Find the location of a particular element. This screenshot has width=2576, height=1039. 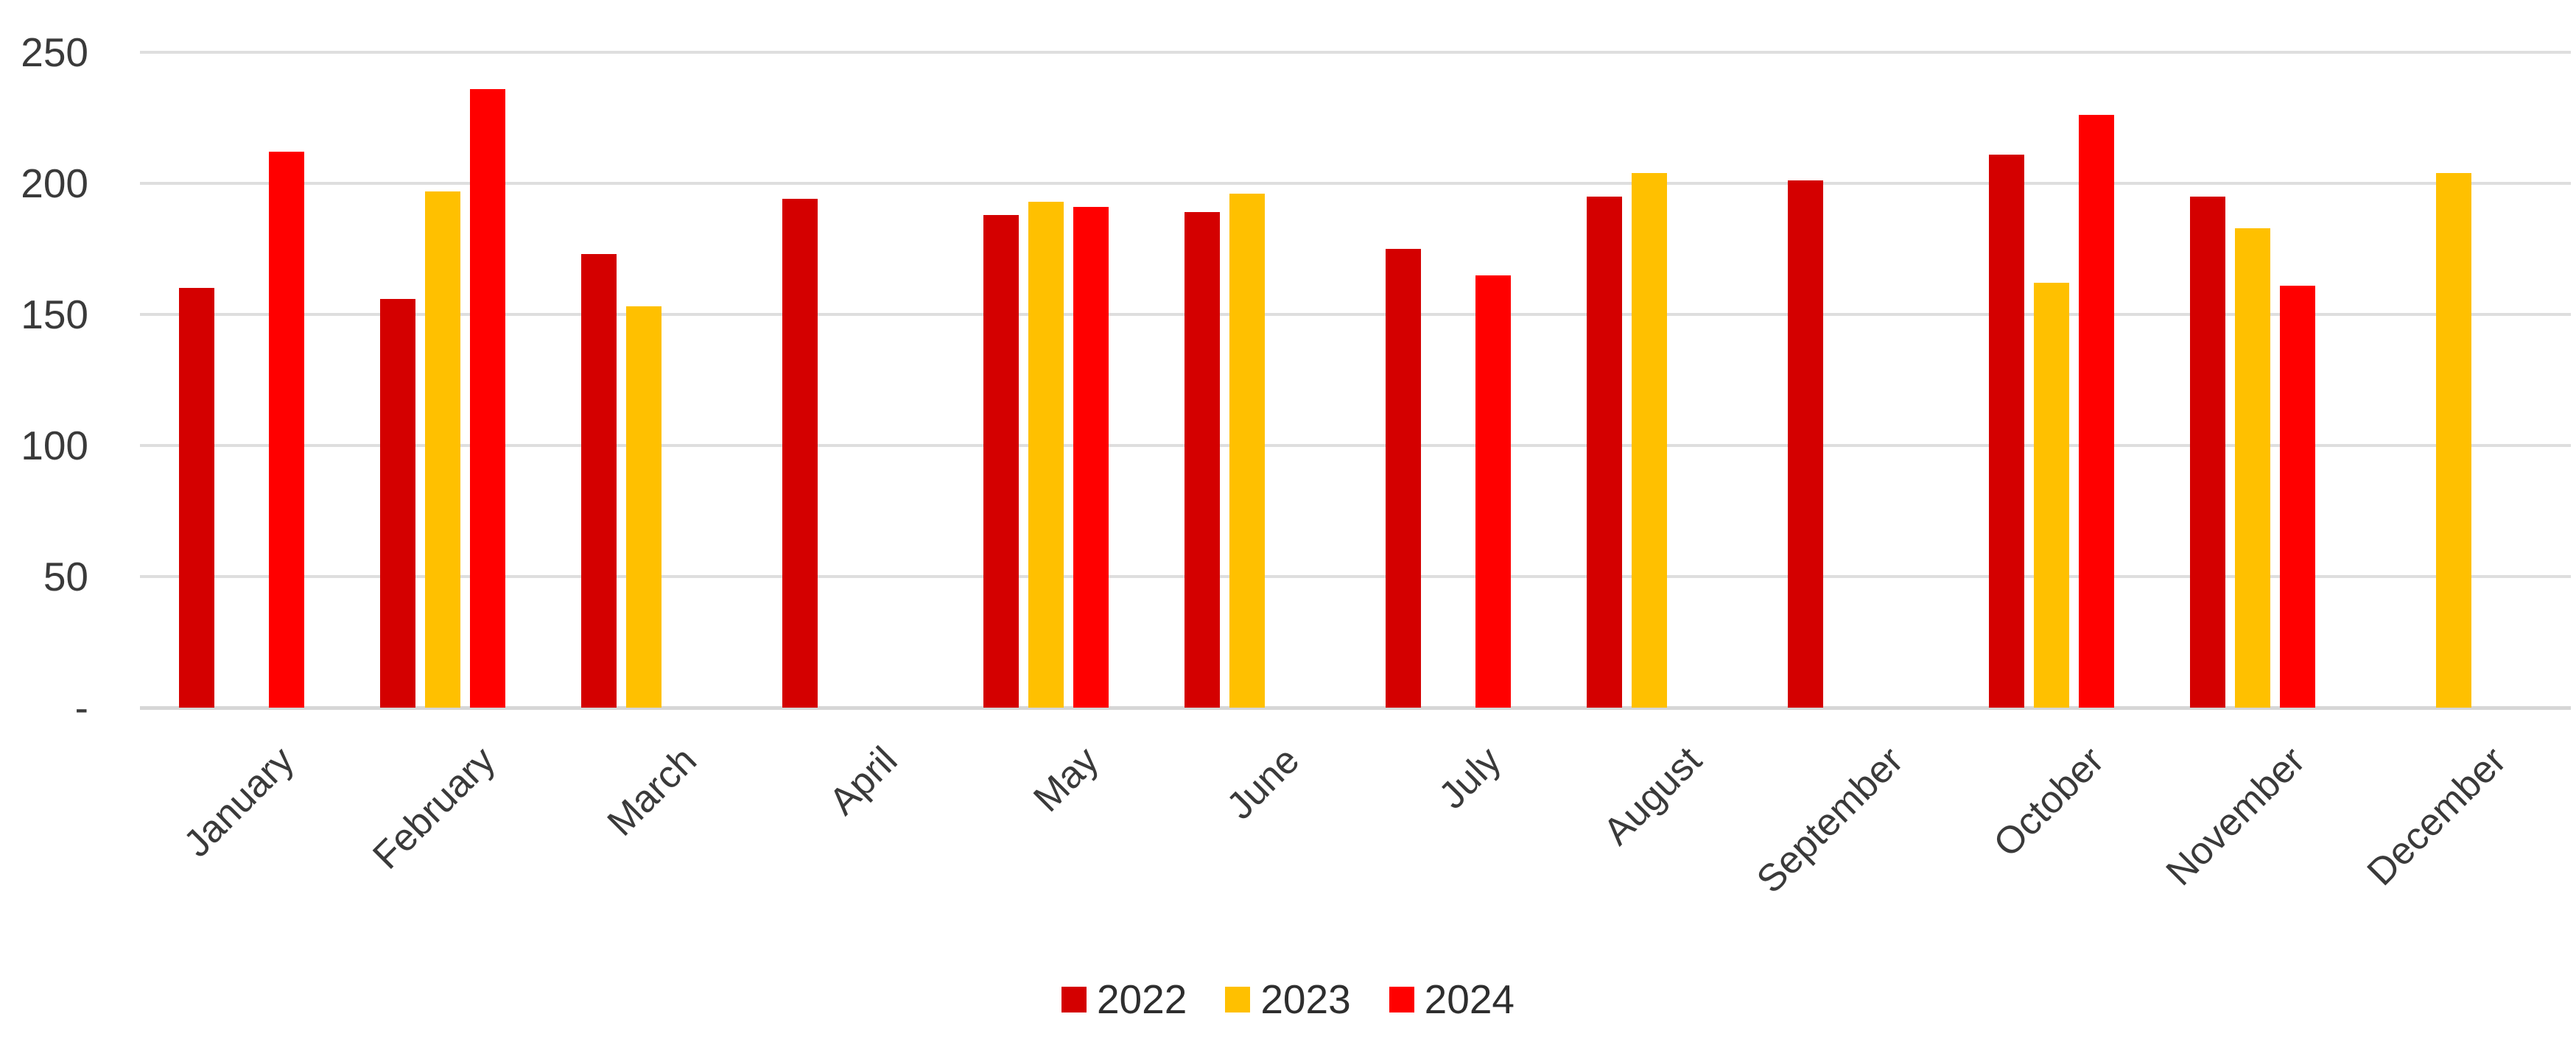

x-axis-label-june: June is located at coordinates (1263, 783).